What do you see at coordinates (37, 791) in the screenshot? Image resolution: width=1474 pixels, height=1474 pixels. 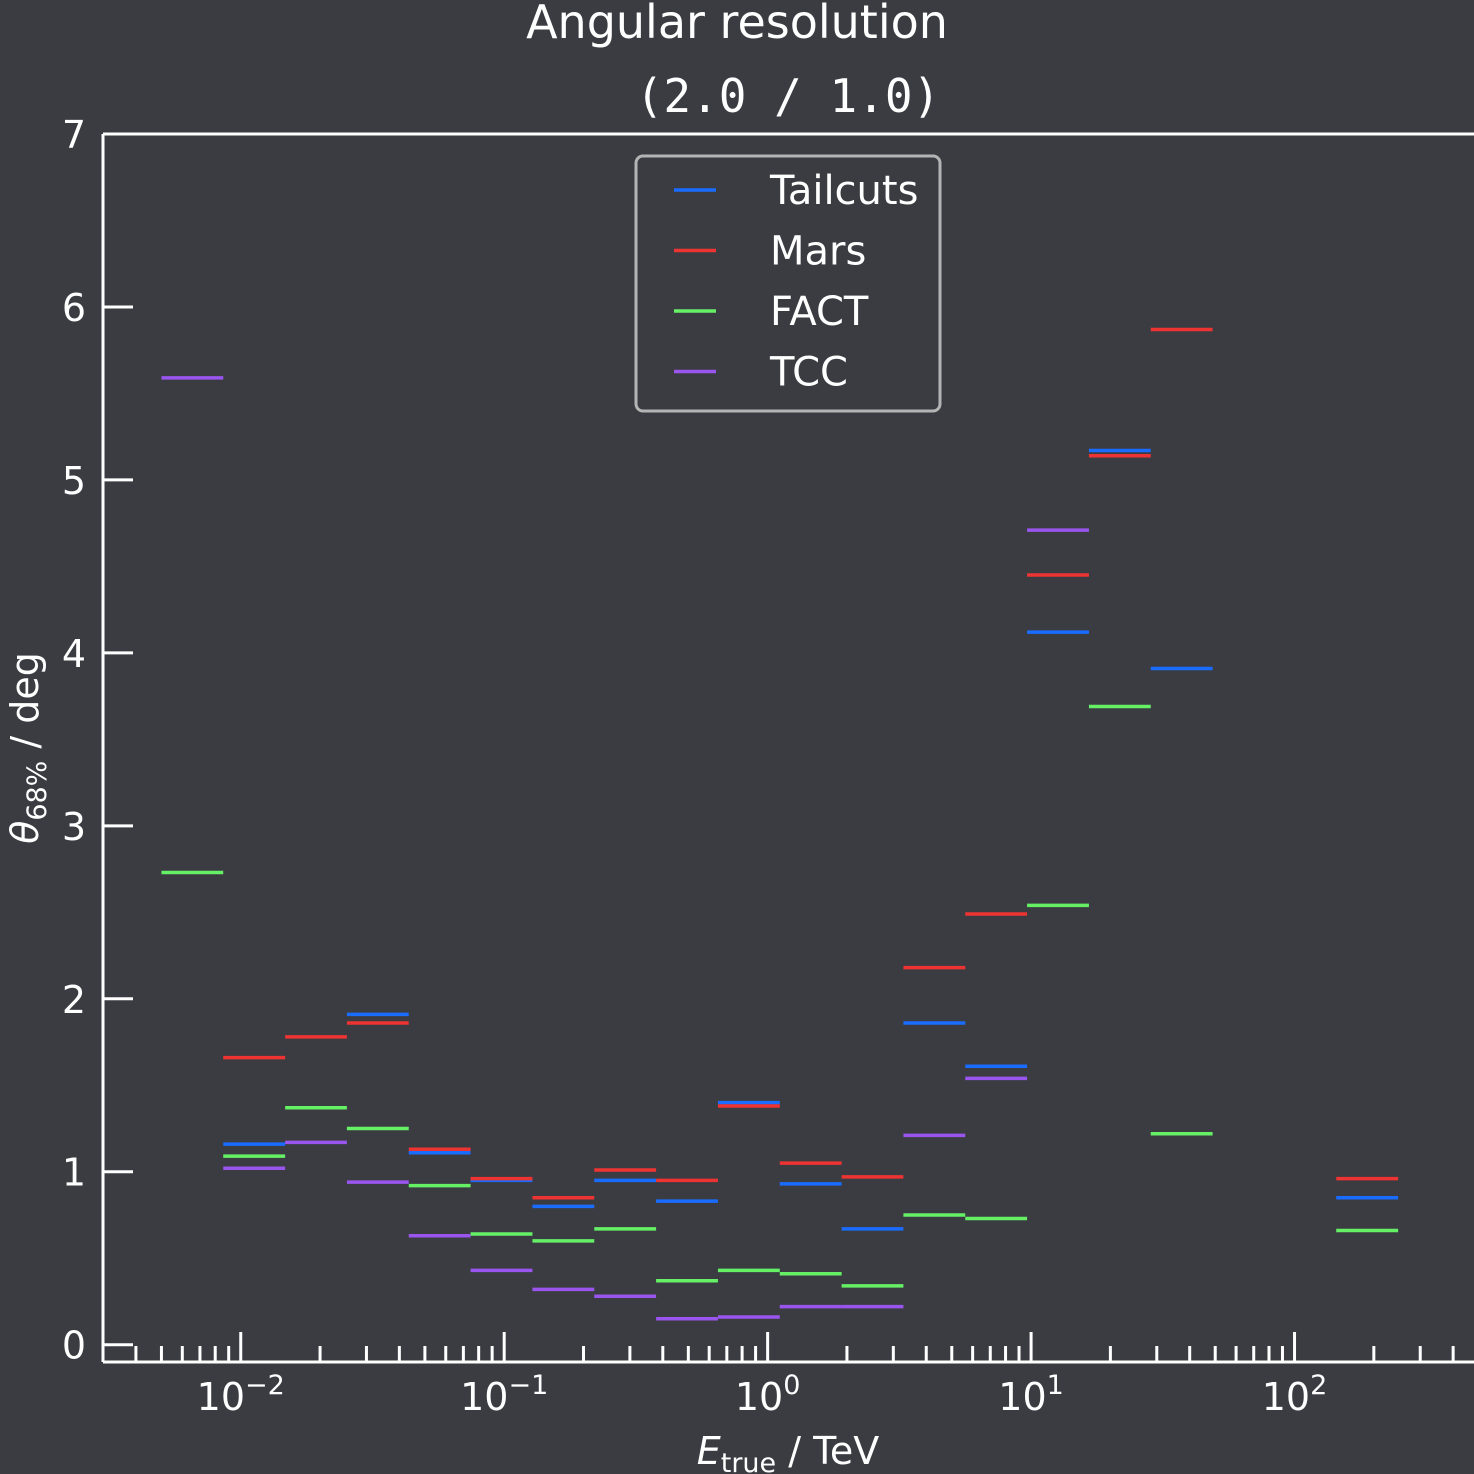 I see `y-axis-label-sub: 68%` at bounding box center [37, 791].